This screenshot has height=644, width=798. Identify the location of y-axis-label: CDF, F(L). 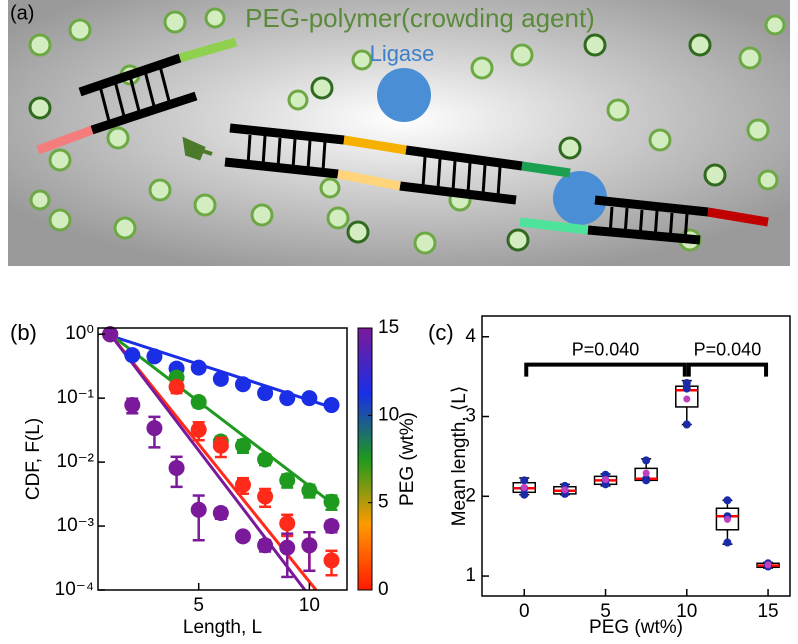
(33, 459).